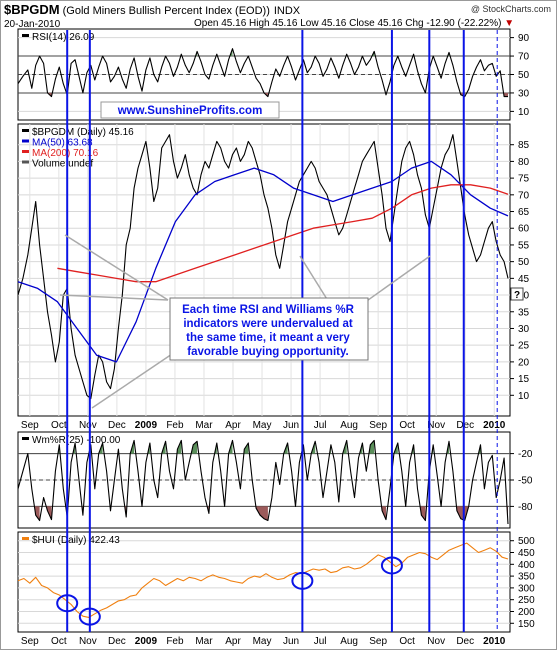  I want to click on hui-line, so click(263, 580).